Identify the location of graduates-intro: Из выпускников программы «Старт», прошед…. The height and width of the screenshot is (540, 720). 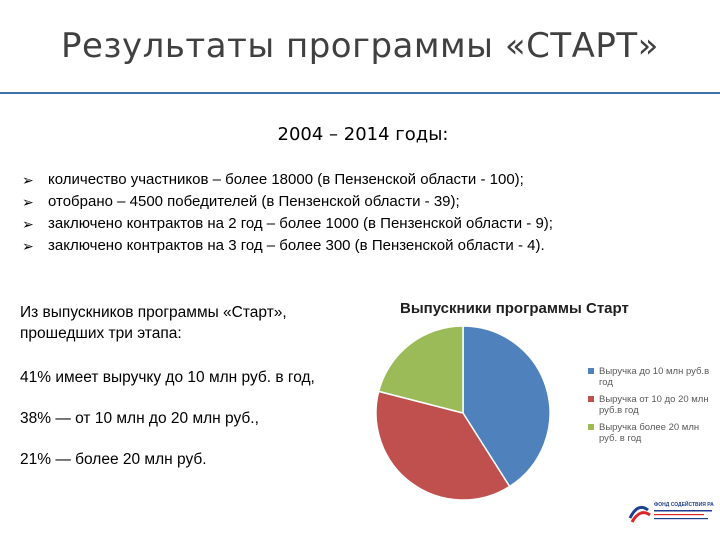
(153, 323).